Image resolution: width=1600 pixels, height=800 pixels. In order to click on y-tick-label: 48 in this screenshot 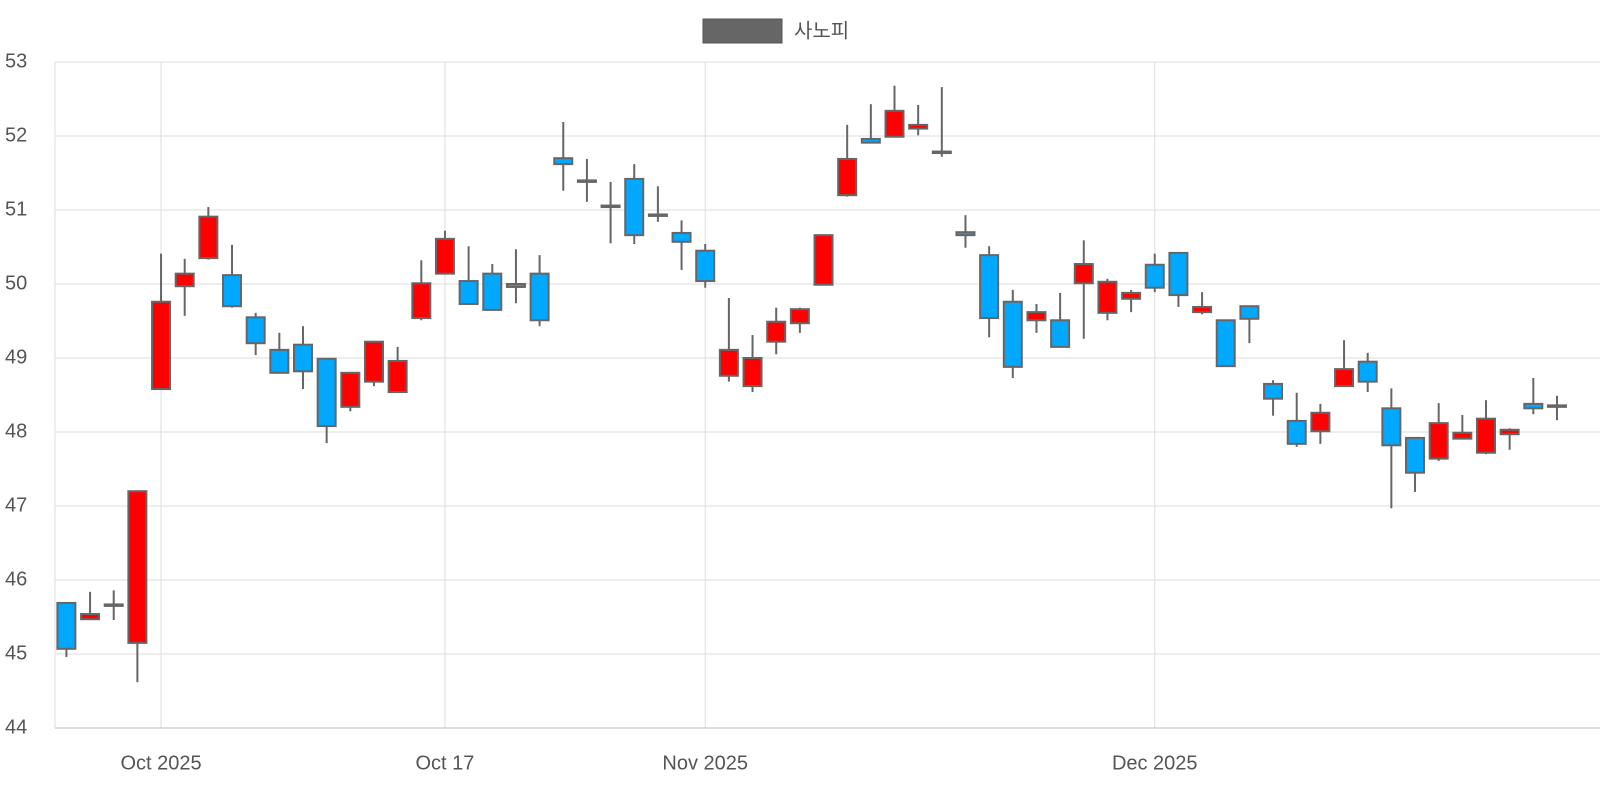, I will do `click(16, 431)`.